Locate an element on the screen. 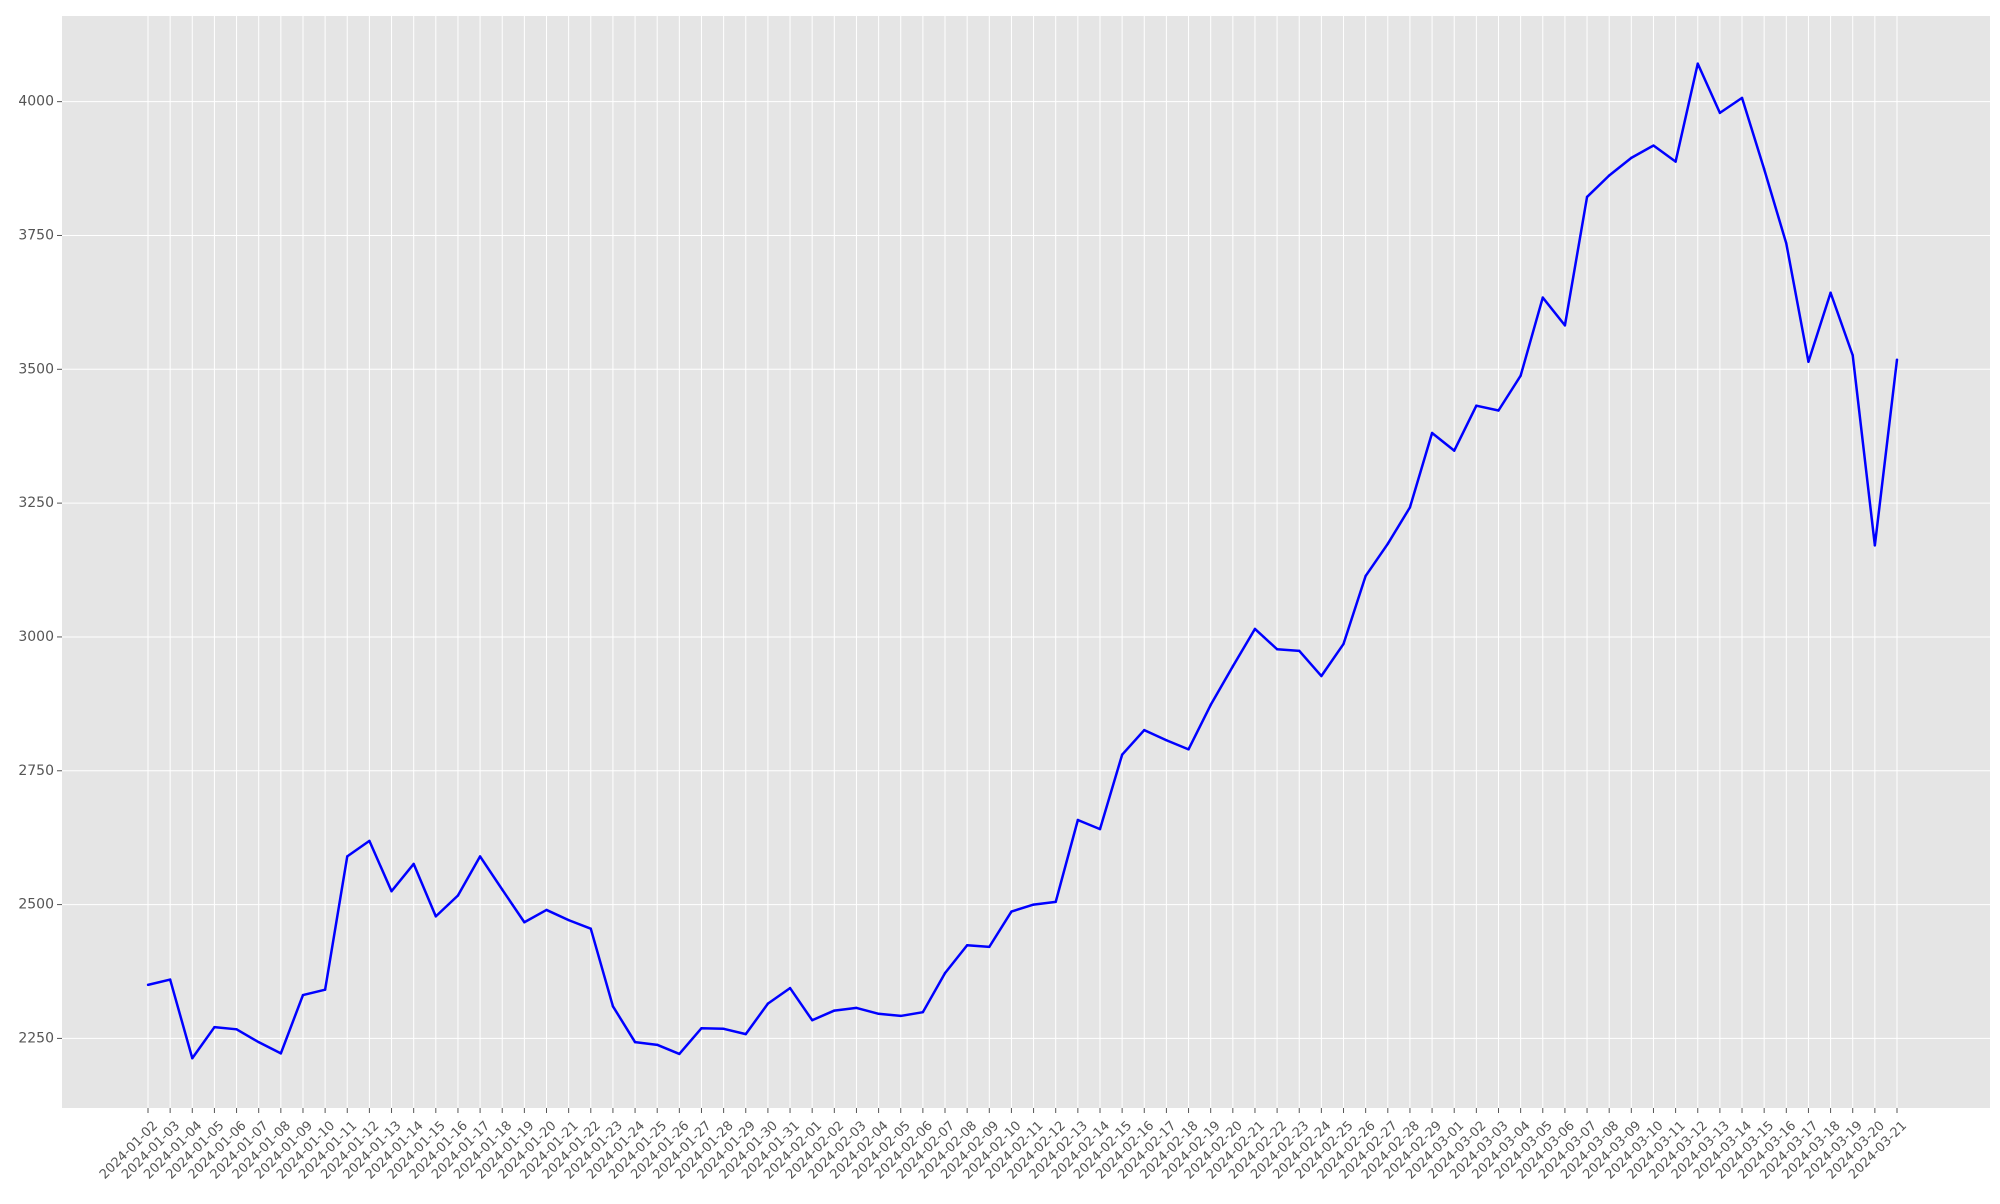  y-axis: 2250 2500 2750 3000 3250 3500 3750 4000 is located at coordinates (40, 570).